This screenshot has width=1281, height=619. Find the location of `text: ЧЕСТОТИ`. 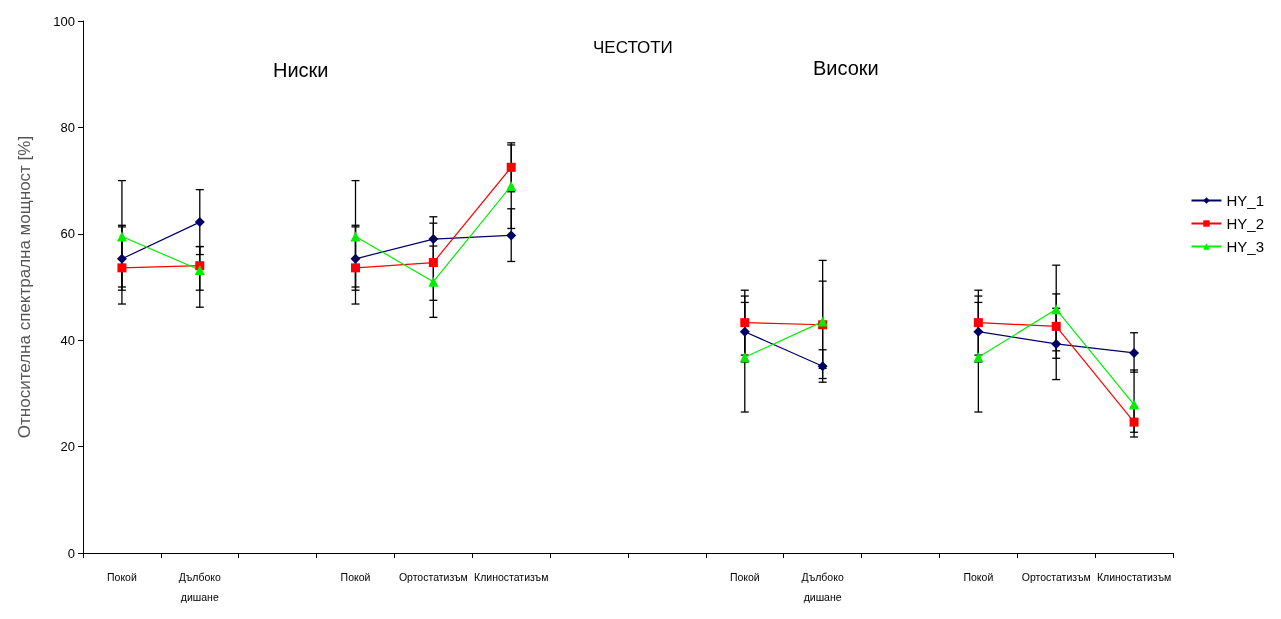

text: ЧЕСТОТИ is located at coordinates (633, 47).